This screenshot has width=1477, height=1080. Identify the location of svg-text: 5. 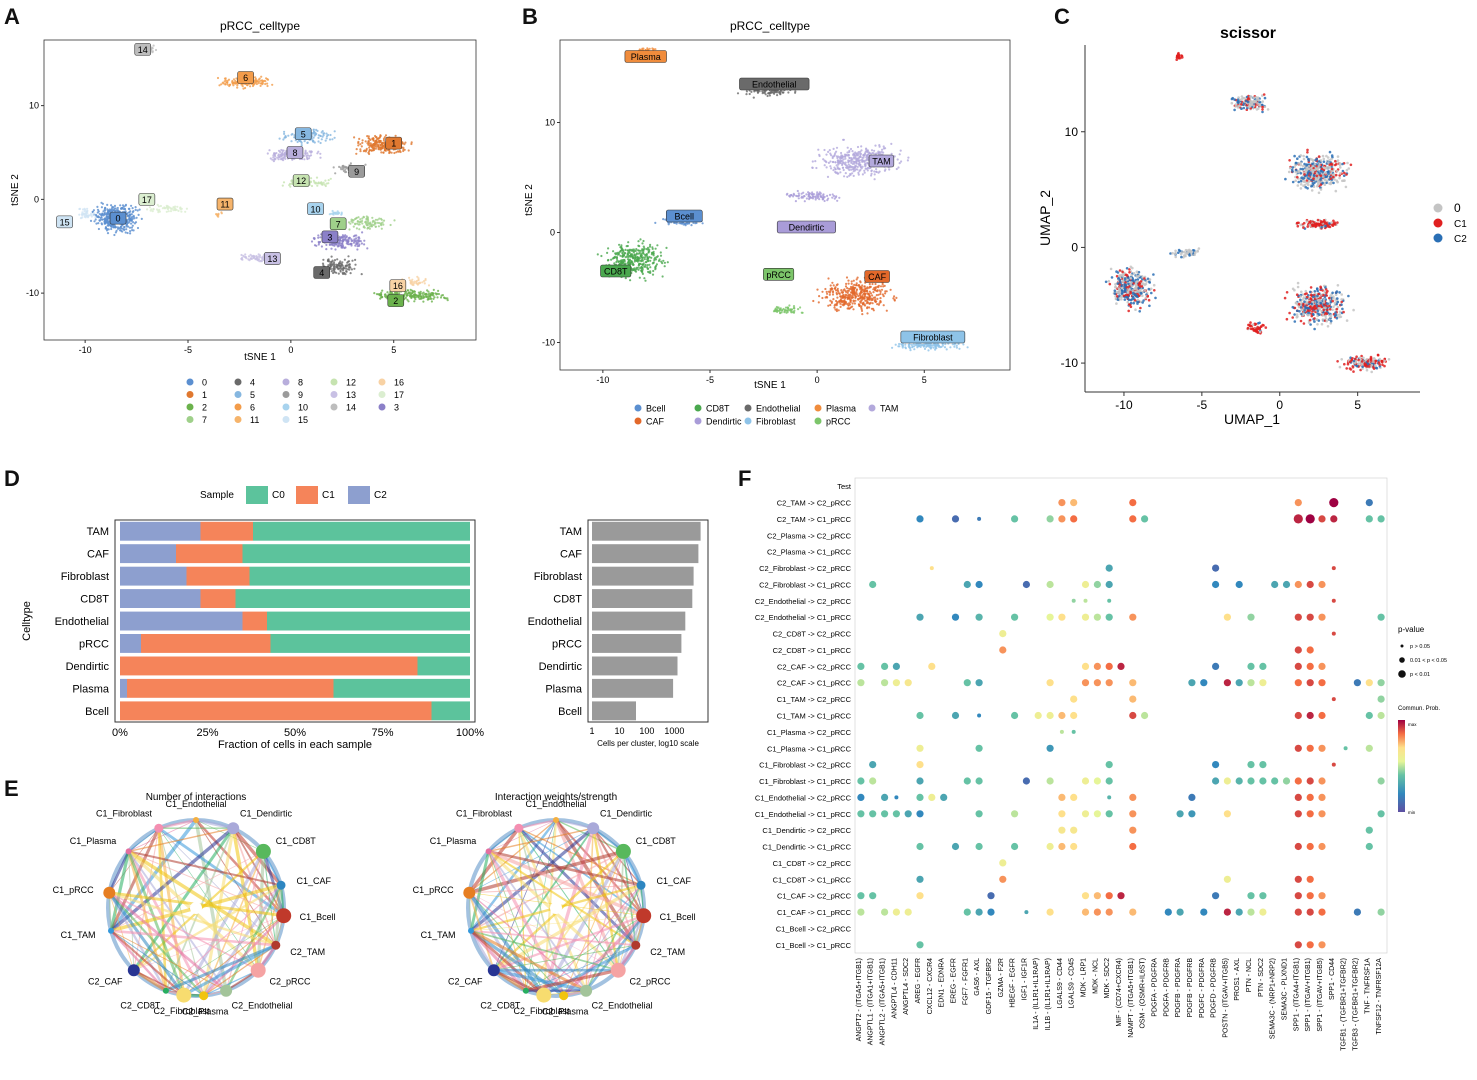
(924, 380).